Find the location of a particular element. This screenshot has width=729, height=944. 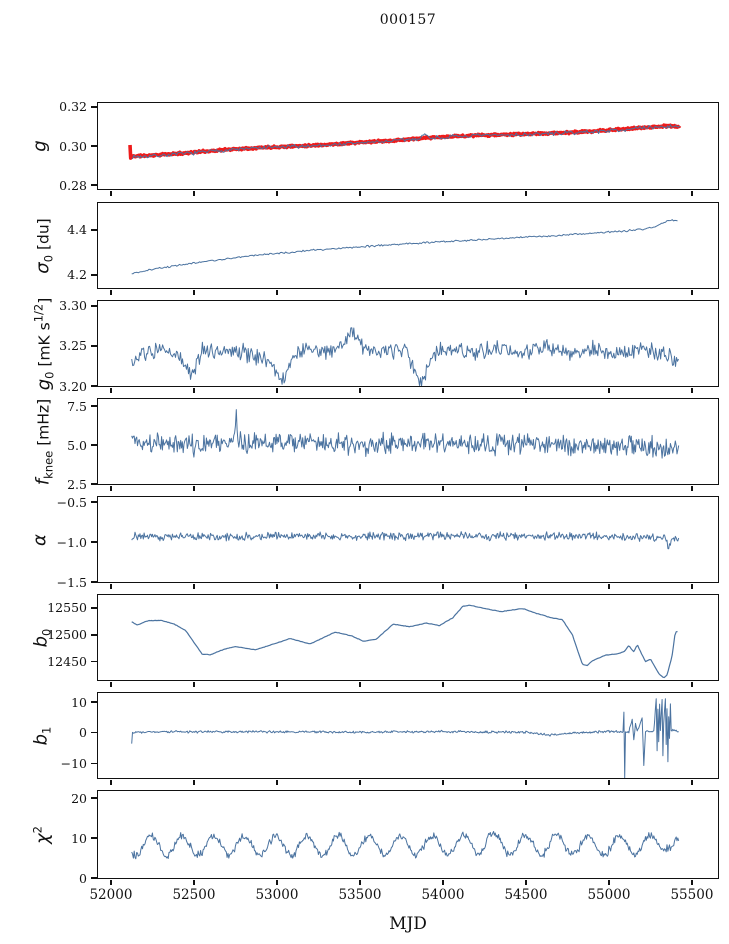

x-tick-label: 52000 is located at coordinates (111, 895).